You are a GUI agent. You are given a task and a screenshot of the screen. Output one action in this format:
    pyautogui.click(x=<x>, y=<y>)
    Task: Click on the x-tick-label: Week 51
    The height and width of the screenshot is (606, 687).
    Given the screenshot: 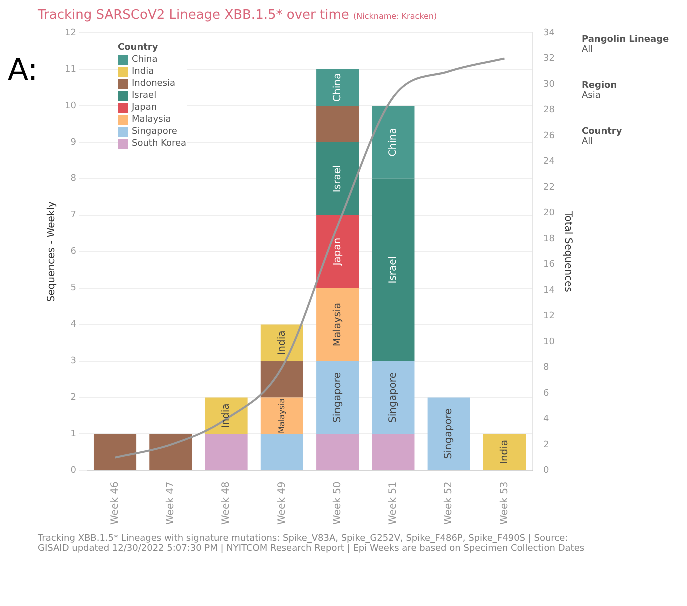 What is the action you would take?
    pyautogui.click(x=394, y=504)
    